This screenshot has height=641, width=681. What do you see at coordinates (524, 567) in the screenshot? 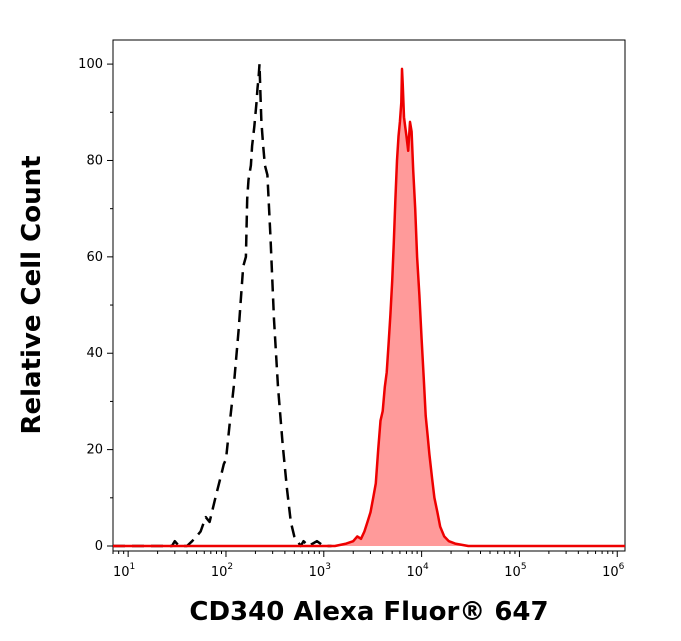
I see `x-tick-exponent: 5` at bounding box center [524, 567].